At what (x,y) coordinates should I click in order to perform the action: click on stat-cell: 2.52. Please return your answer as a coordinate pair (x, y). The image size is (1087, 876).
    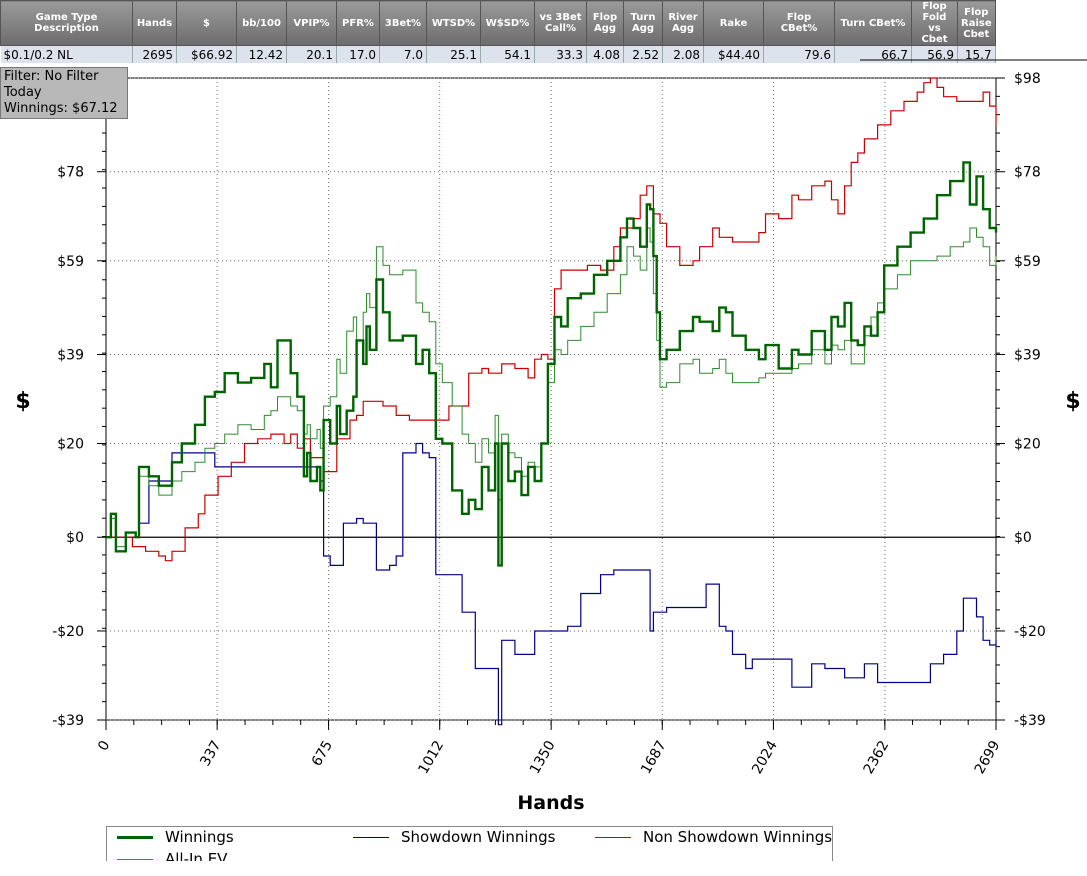
    Looking at the image, I should click on (643, 54).